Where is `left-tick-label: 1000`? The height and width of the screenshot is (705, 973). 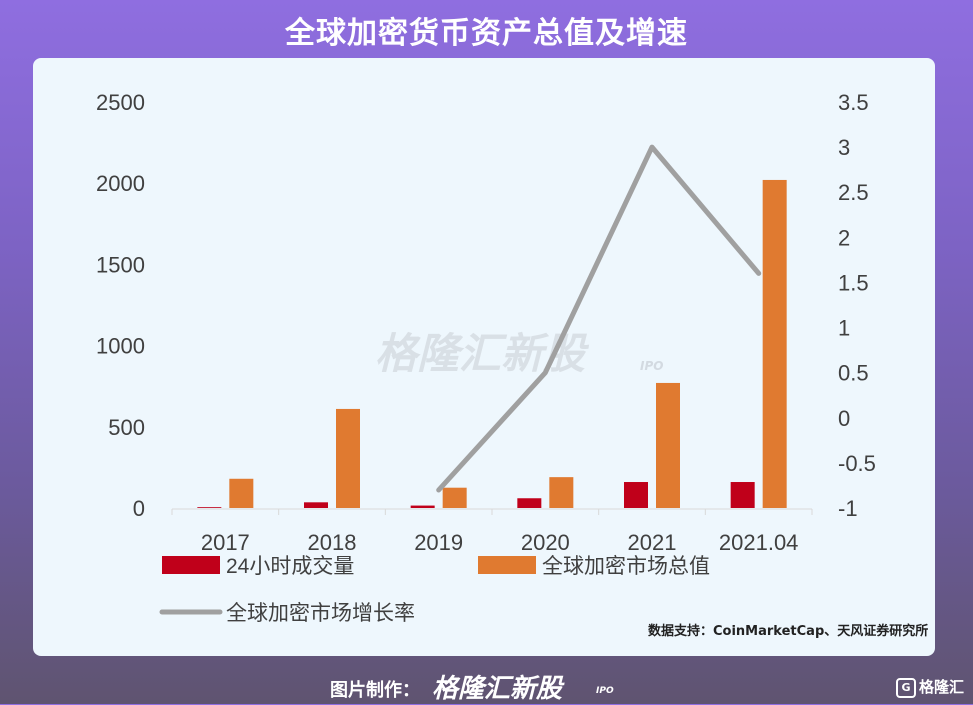
left-tick-label: 1000 is located at coordinates (120, 346).